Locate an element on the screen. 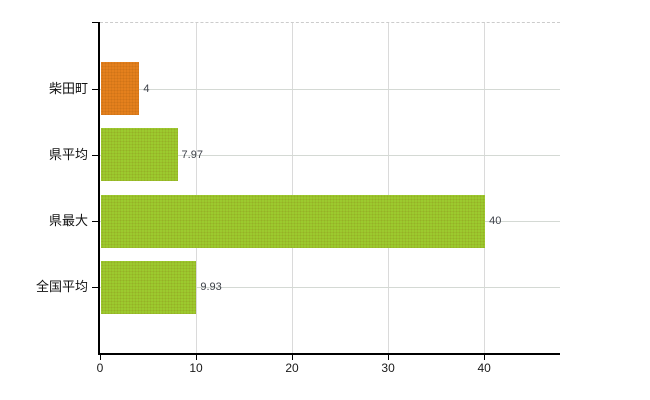  category-label: 県平均 is located at coordinates (68, 154).